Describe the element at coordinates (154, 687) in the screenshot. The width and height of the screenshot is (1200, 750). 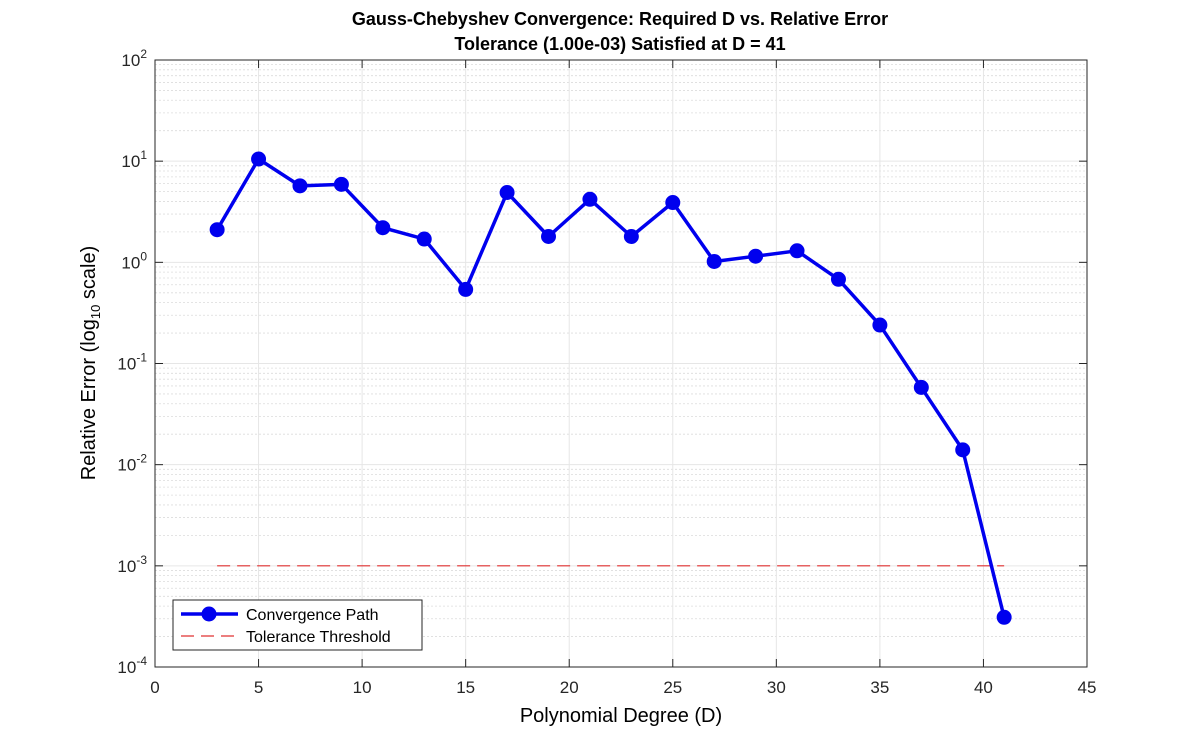
I see `x-tick-label: 0` at that location.